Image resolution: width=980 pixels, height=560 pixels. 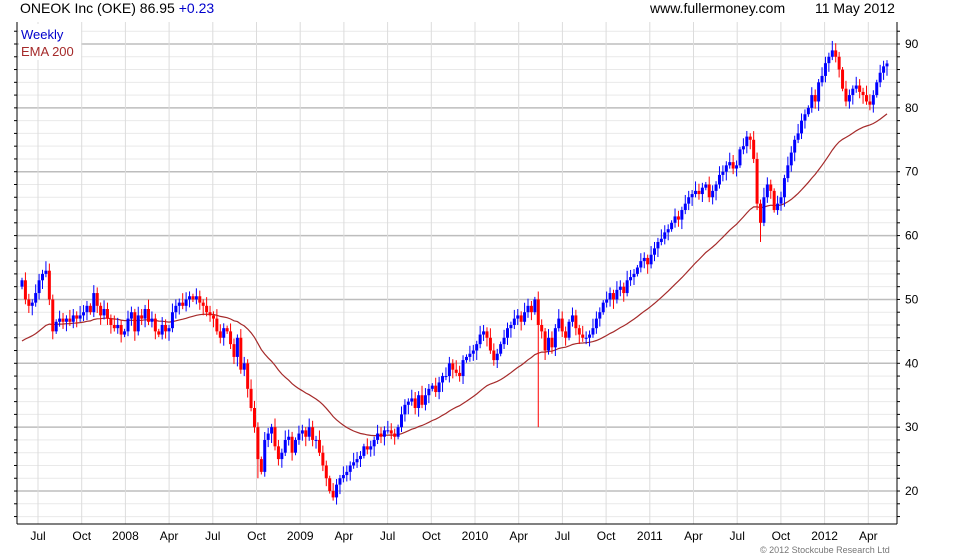 What do you see at coordinates (912, 363) in the screenshot?
I see `y-tick-label: 40` at bounding box center [912, 363].